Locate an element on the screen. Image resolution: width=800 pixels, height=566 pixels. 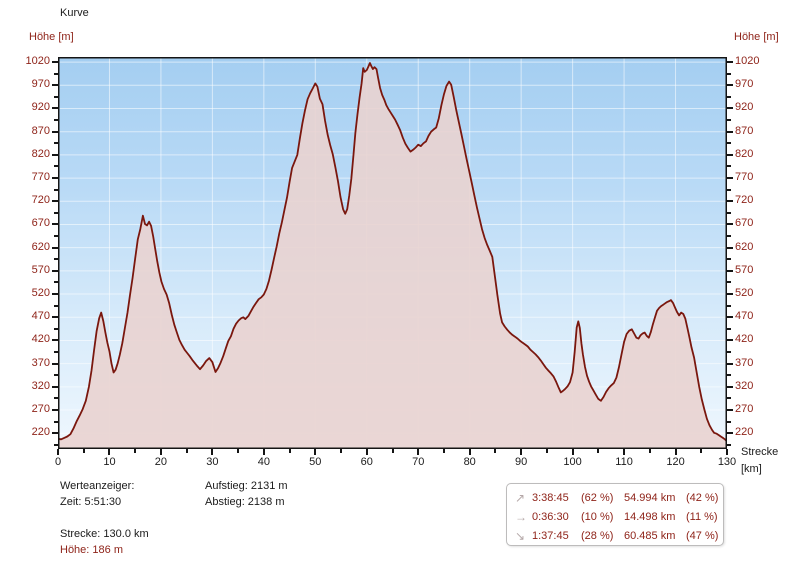
y-axis-tick-label-right: 970 is located at coordinates (744, 84).